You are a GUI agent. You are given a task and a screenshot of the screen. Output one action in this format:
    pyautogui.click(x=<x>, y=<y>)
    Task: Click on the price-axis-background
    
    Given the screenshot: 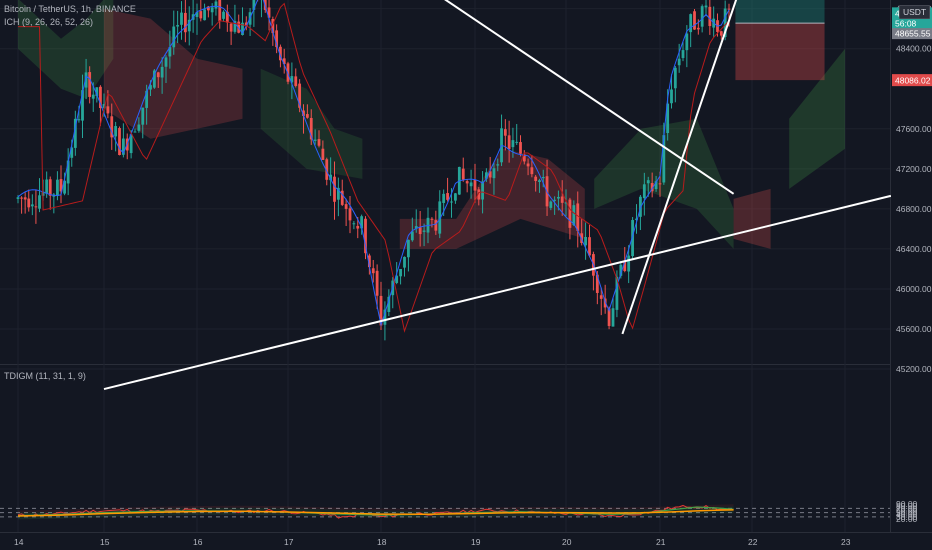 What is the action you would take?
    pyautogui.click(x=911, y=266)
    